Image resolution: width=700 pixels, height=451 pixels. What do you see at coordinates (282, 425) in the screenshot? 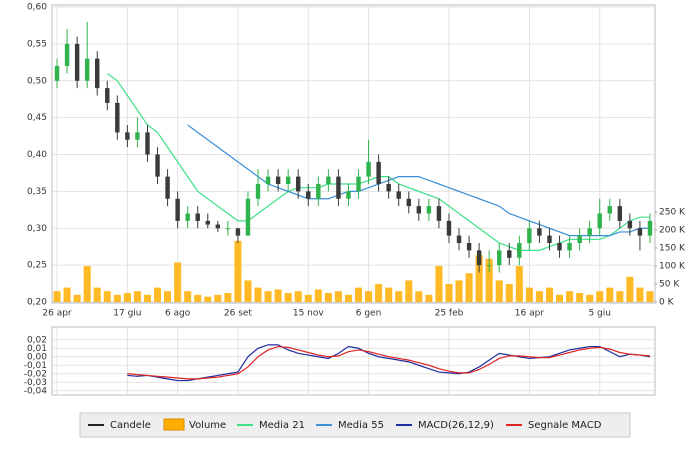
I see `legend-label: Media 21` at bounding box center [282, 425].